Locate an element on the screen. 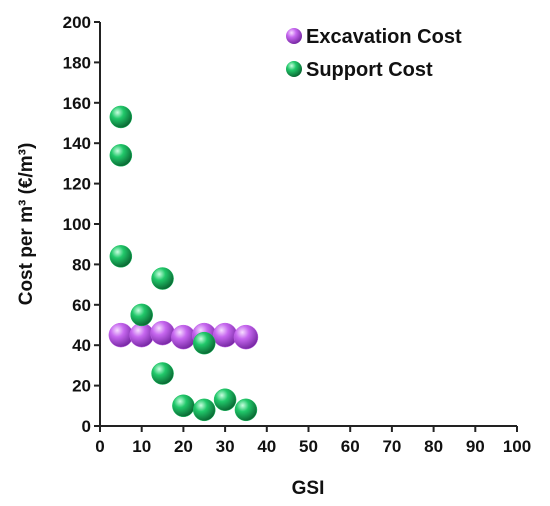  x-tick-label: 30 is located at coordinates (225, 446).